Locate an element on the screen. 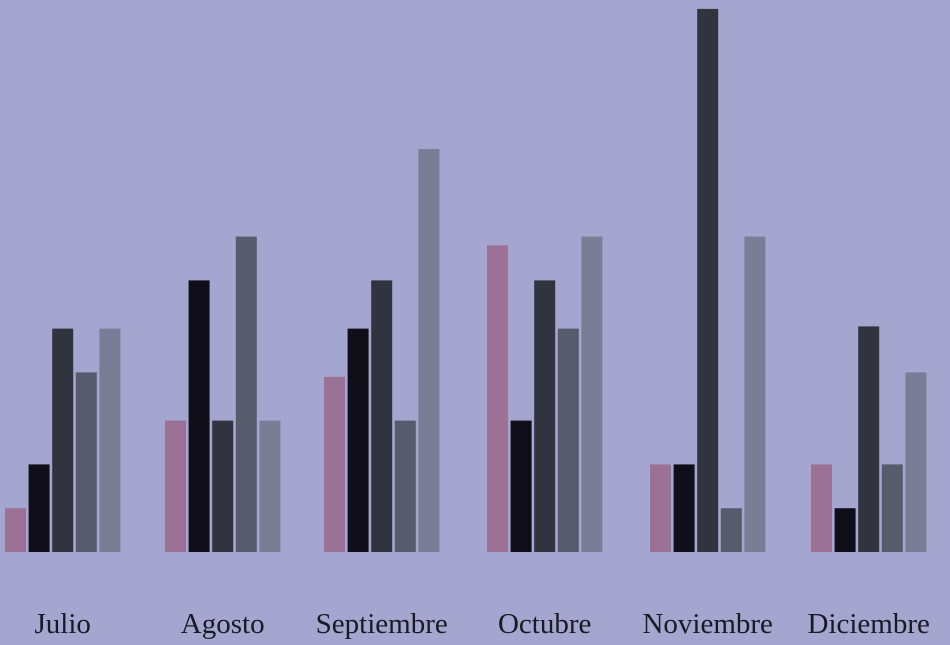 Image resolution: width=950 pixels, height=645 pixels. x-tick-label: Noviembre is located at coordinates (707, 624).